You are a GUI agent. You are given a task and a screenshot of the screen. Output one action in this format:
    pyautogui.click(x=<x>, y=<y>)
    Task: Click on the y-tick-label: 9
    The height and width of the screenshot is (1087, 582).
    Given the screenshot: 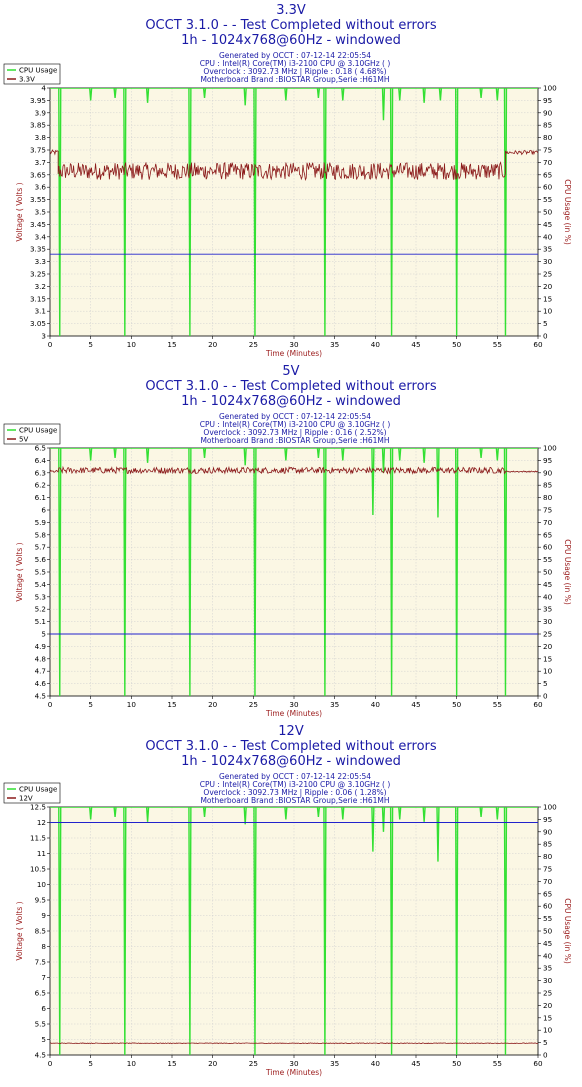 What is the action you would take?
    pyautogui.click(x=43, y=915)
    